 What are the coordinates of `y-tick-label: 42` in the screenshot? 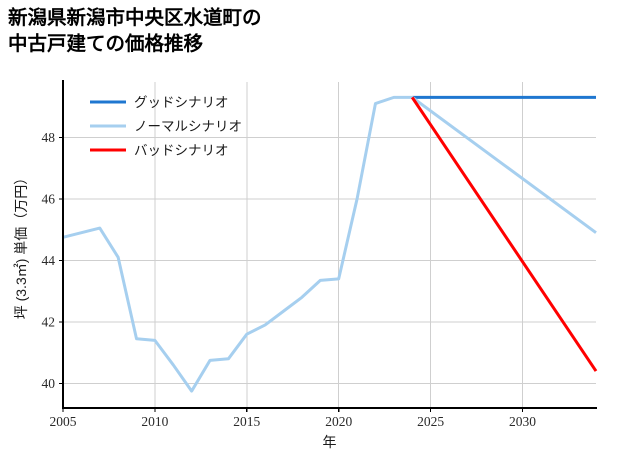 It's located at (49, 321).